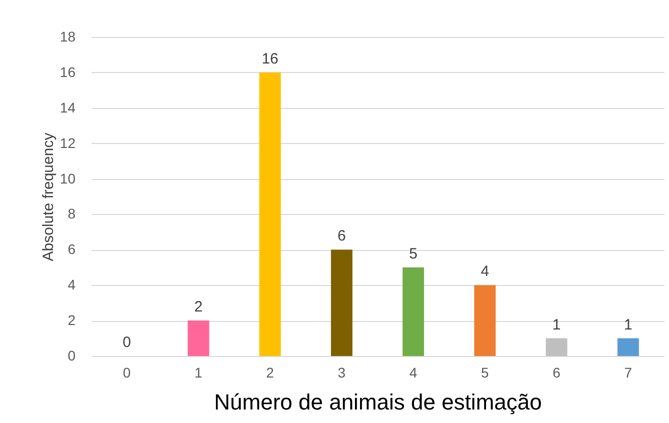 This screenshot has width=669, height=423. I want to click on x-tick-label: 4, so click(413, 372).